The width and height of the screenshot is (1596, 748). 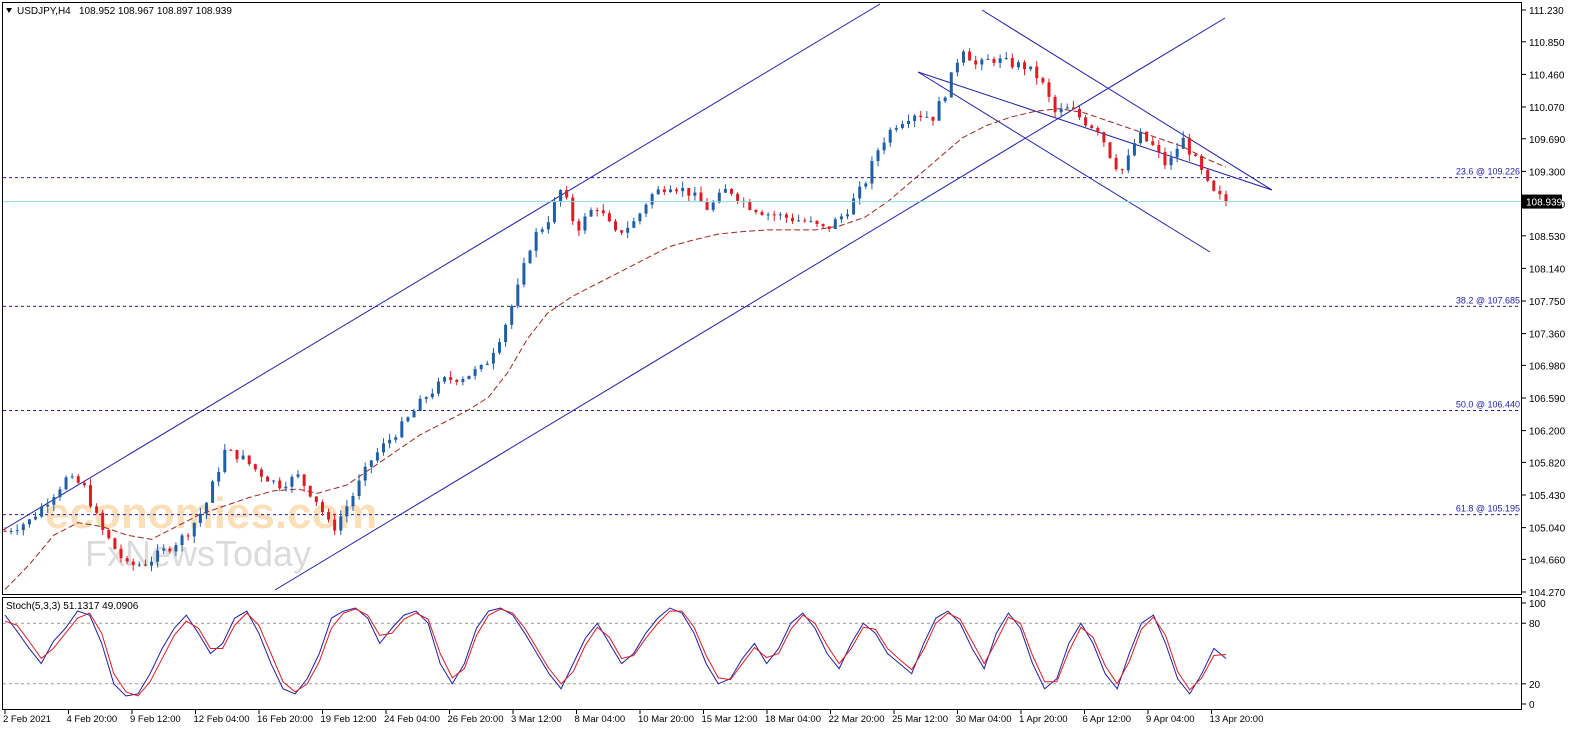 What do you see at coordinates (27, 719) in the screenshot?
I see `x-tick-label: 2 Feb 2021` at bounding box center [27, 719].